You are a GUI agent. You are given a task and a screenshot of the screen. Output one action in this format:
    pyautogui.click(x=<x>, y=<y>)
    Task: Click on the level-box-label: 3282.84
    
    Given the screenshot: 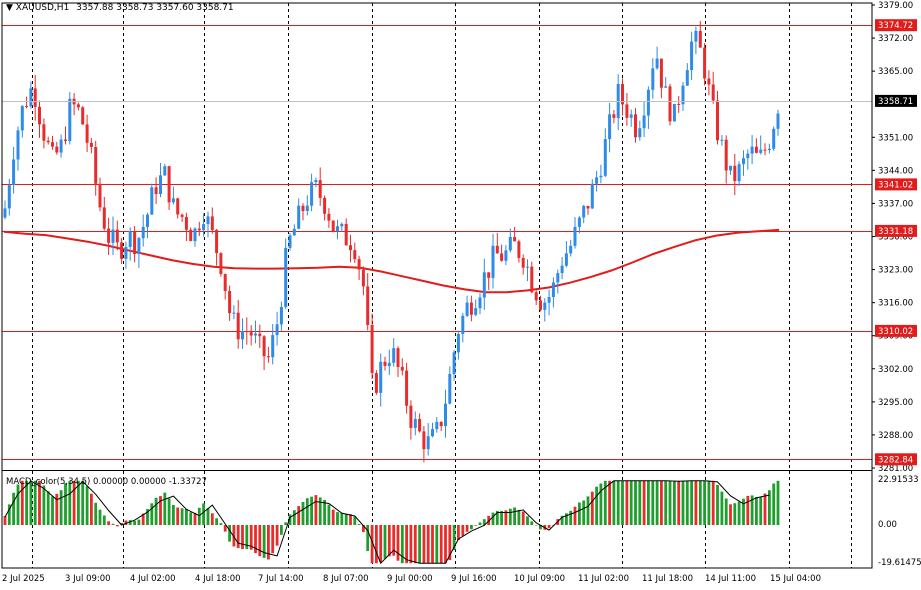 What is the action you would take?
    pyautogui.click(x=895, y=460)
    